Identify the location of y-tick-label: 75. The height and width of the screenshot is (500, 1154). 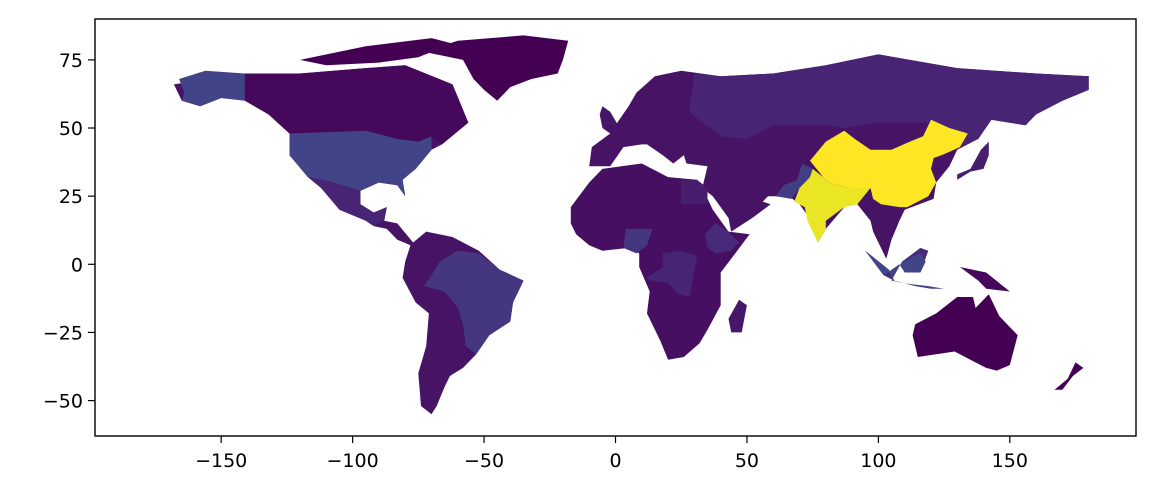
(71, 61).